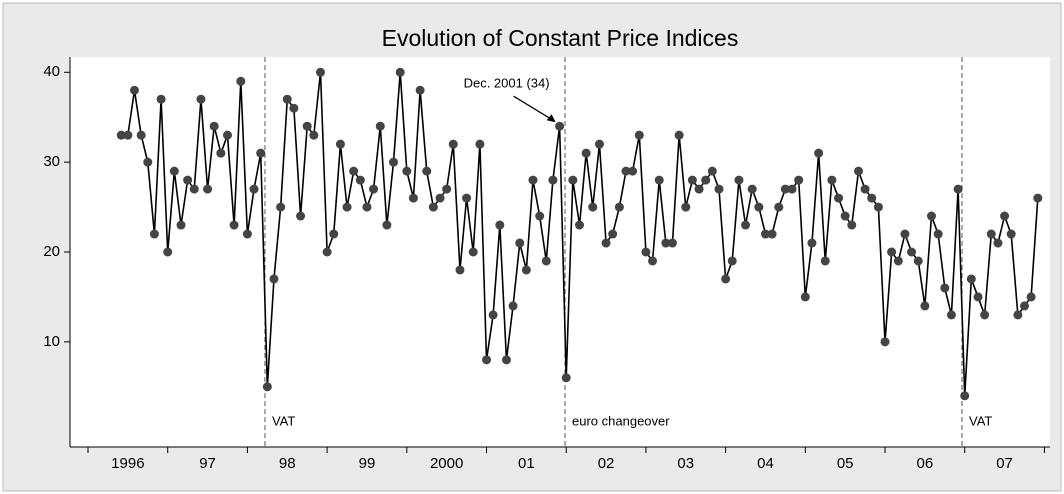 This screenshot has height=494, width=1064. I want to click on x-tick-label: 03, so click(685, 463).